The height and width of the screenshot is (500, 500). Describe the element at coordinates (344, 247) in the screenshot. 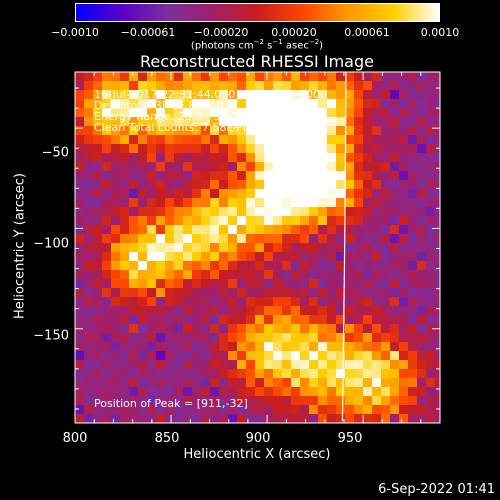

I see `solar-limb-line` at that location.